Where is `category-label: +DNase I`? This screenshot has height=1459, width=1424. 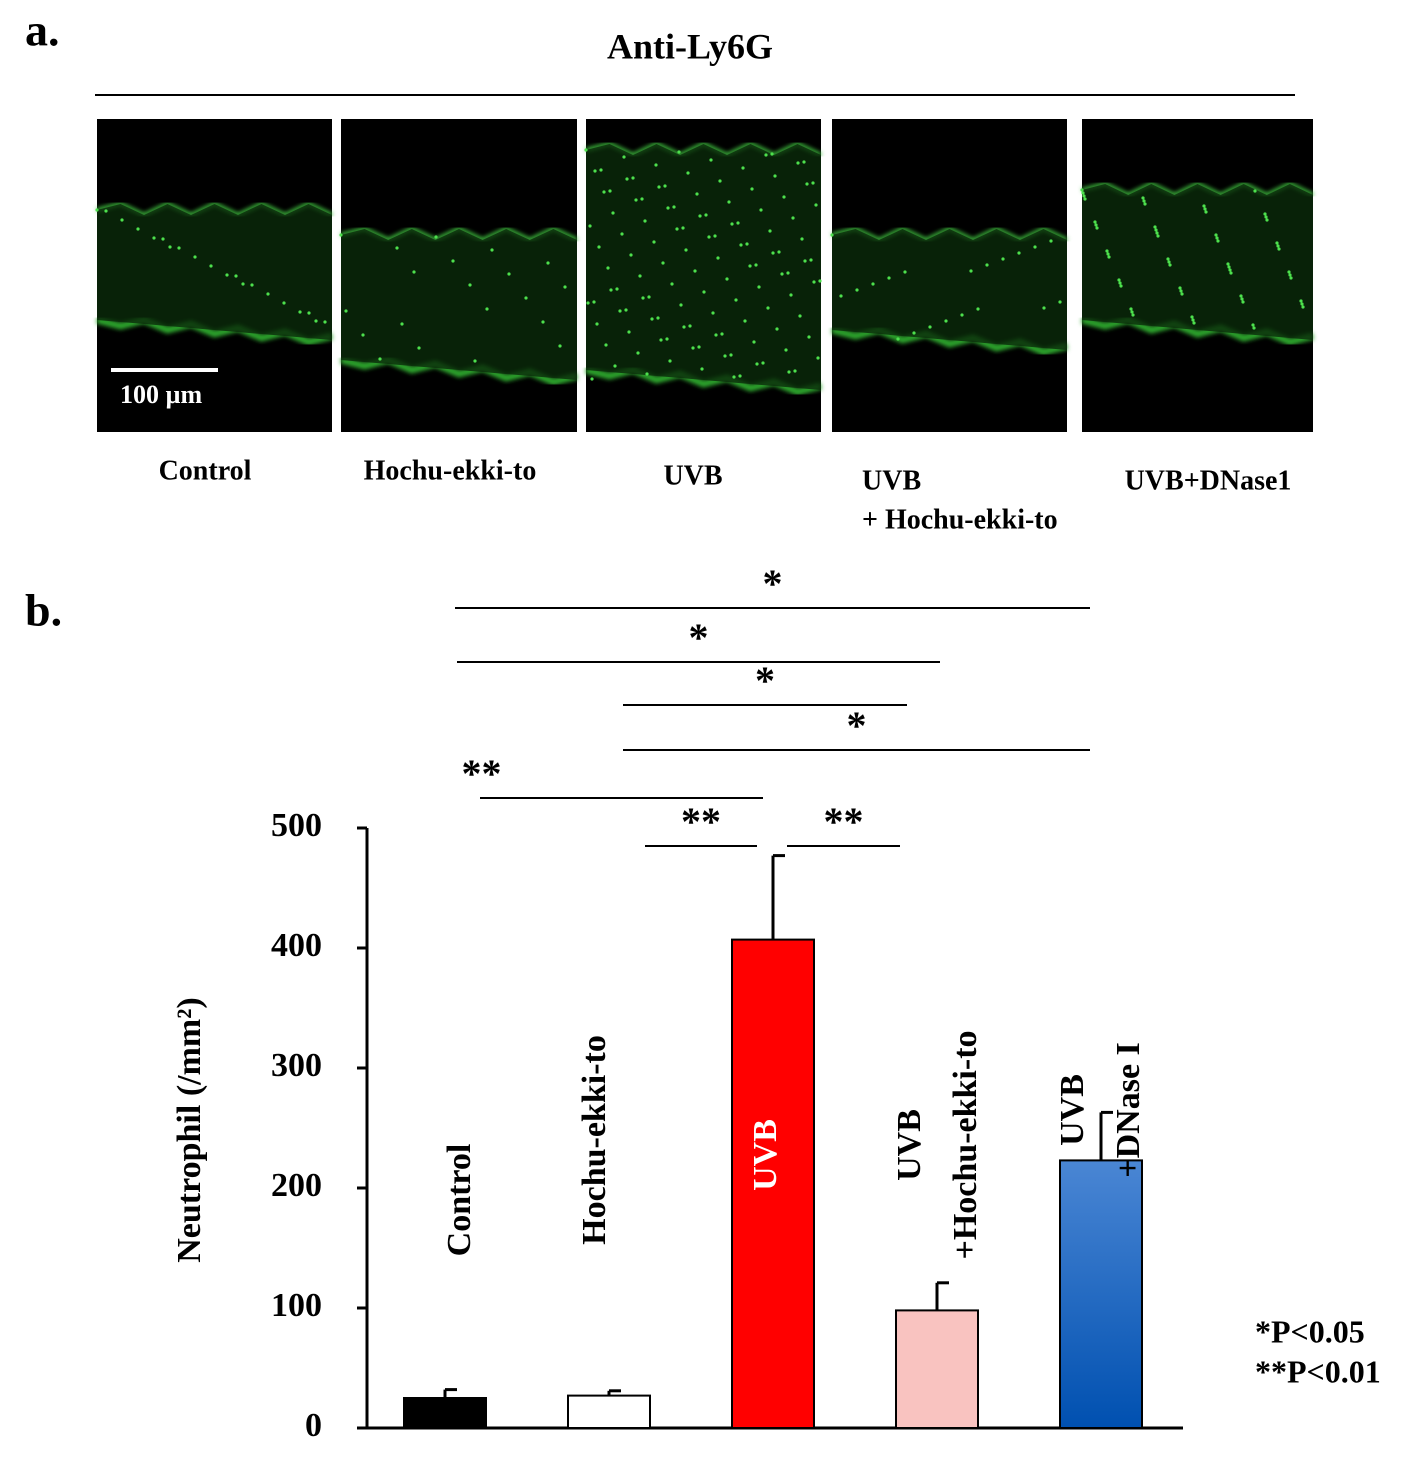
category-label: +DNase I is located at coordinates (1128, 1110).